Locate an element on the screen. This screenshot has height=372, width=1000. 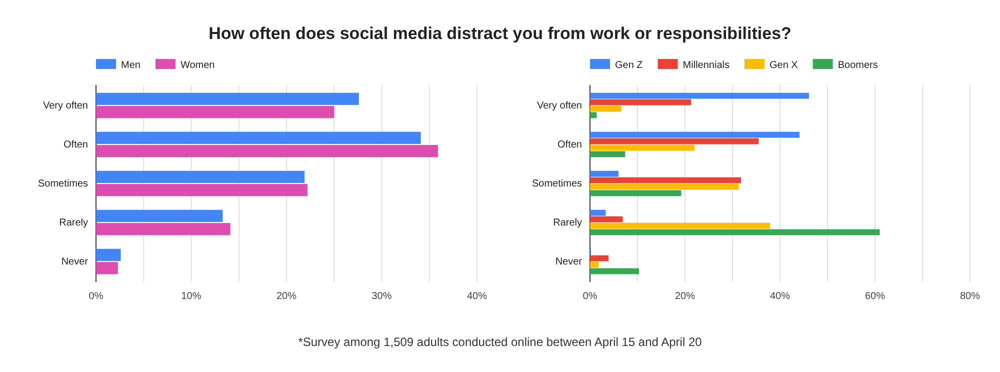
legend-label: Men is located at coordinates (130, 65).